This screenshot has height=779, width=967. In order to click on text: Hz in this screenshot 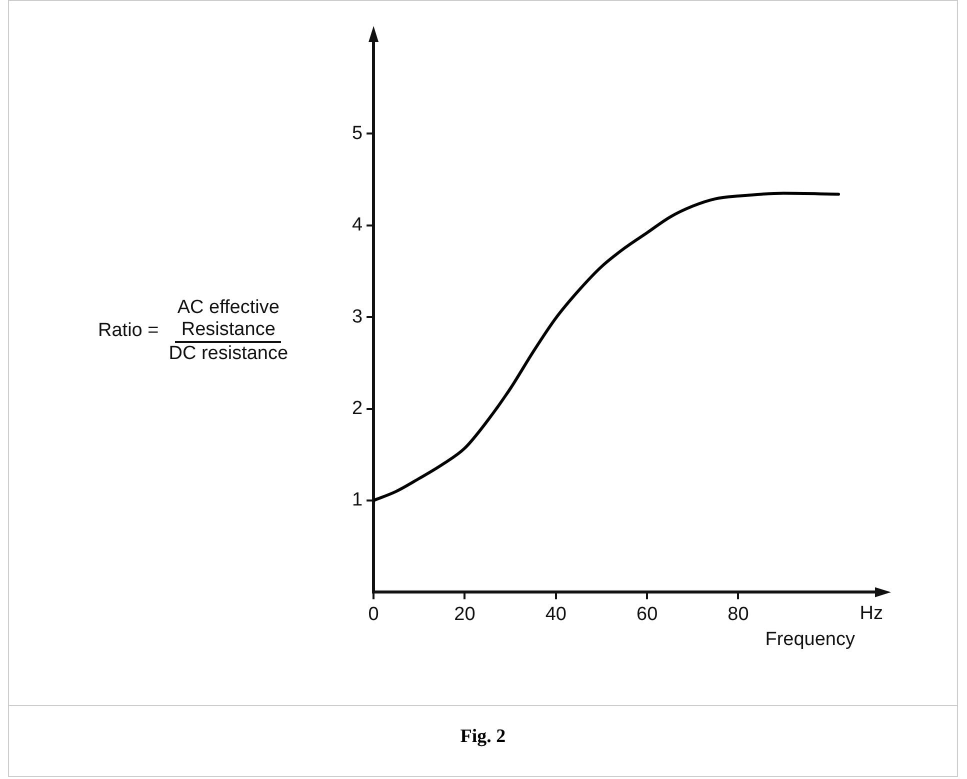, I will do `click(871, 613)`.